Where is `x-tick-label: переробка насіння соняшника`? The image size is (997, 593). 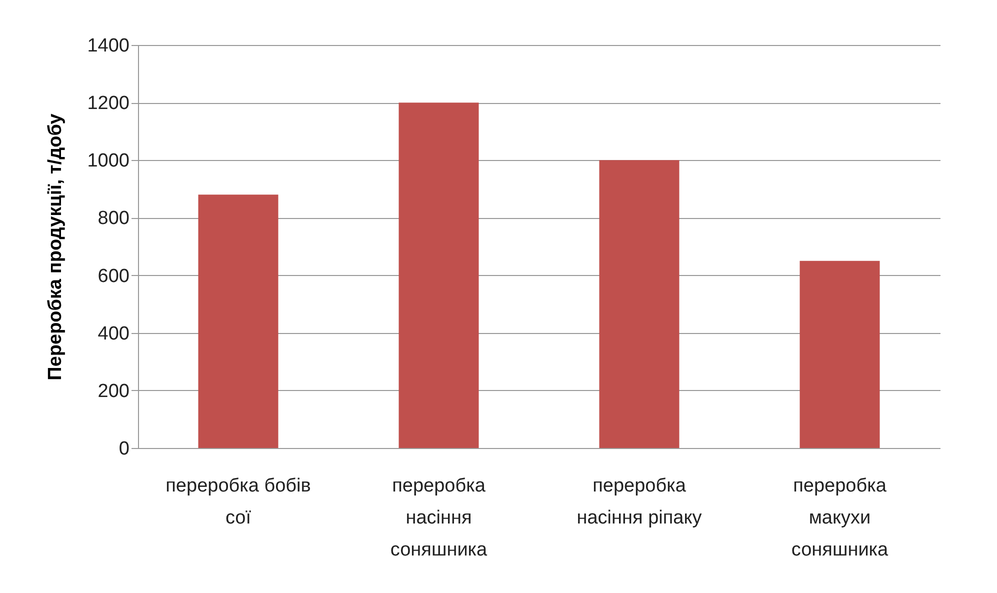 x-tick-label: переробка насіння соняшника is located at coordinates (439, 518).